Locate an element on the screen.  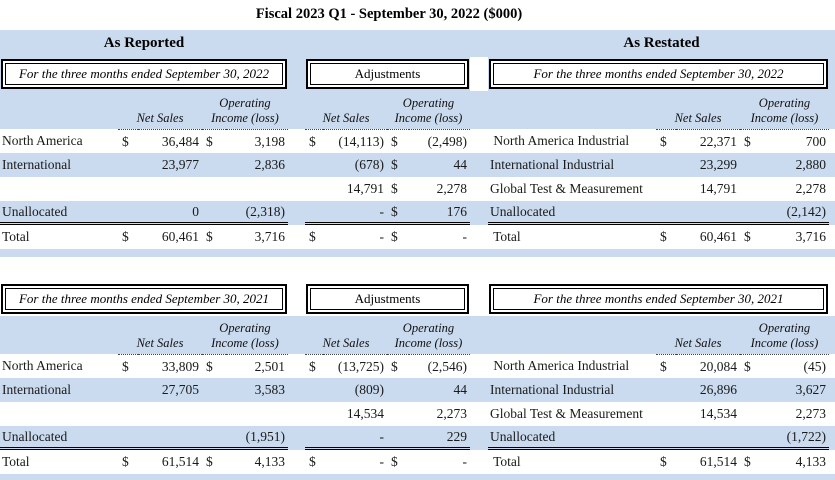
value-cell: 14,791 is located at coordinates (365, 188).